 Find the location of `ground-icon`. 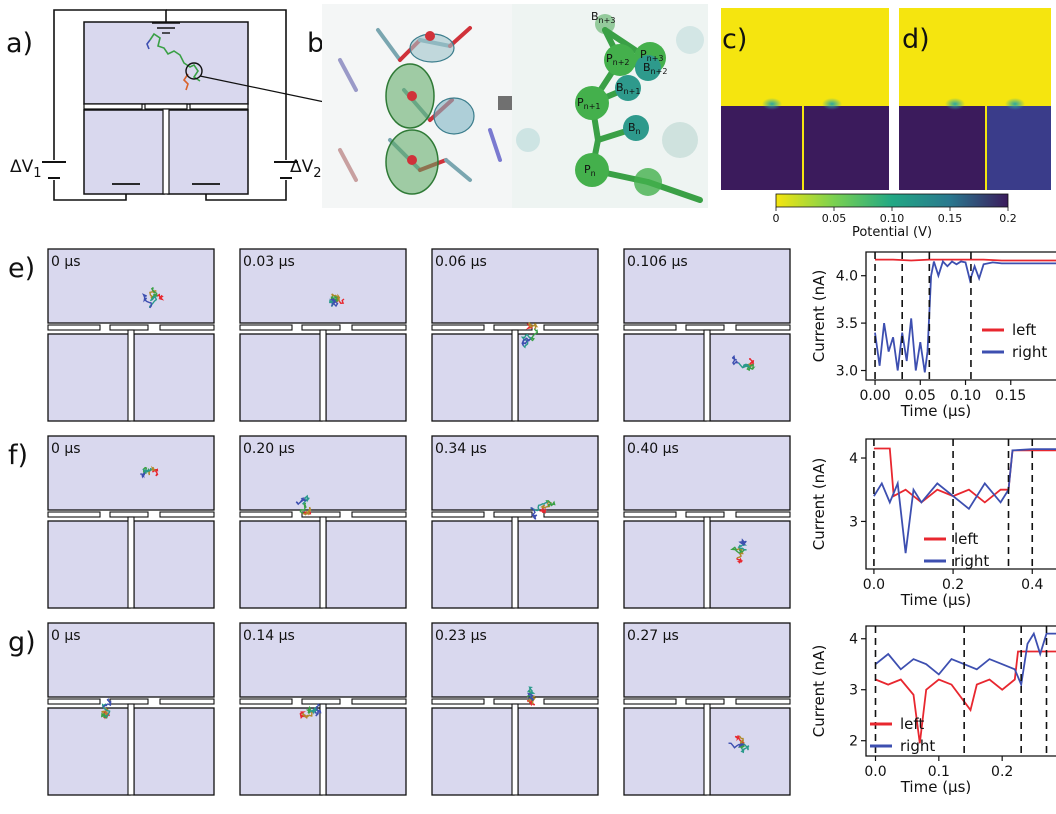

ground-icon is located at coordinates (166, 28).